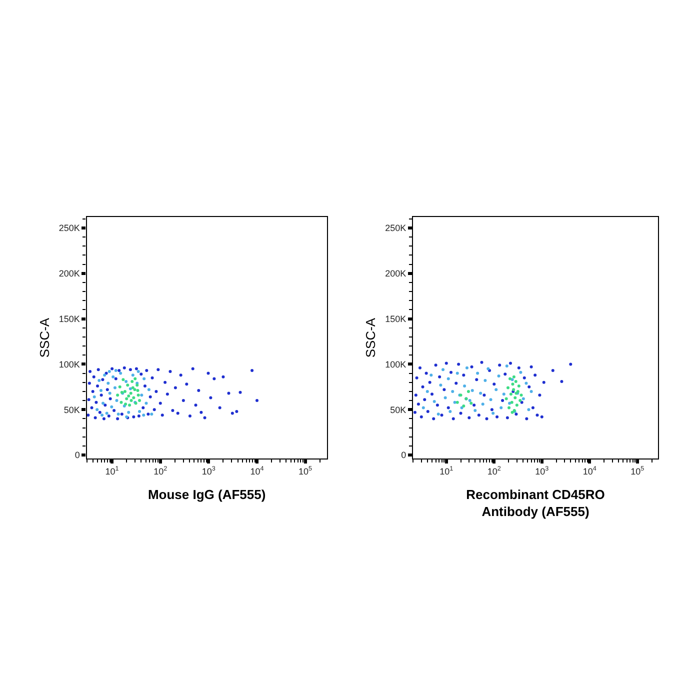 The height and width of the screenshot is (700, 700). What do you see at coordinates (207, 494) in the screenshot?
I see `x-axis-title: Mouse IgG (AF555)` at bounding box center [207, 494].